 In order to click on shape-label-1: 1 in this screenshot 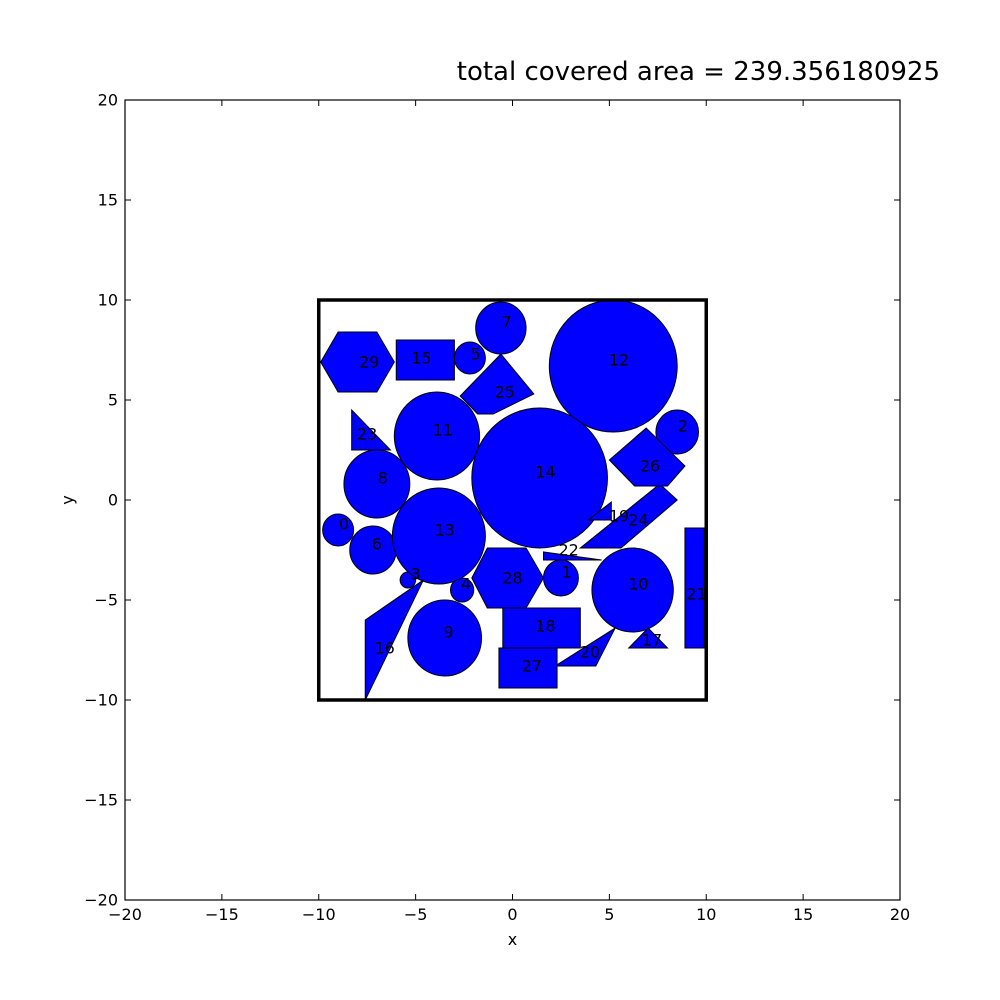, I will do `click(567, 572)`.